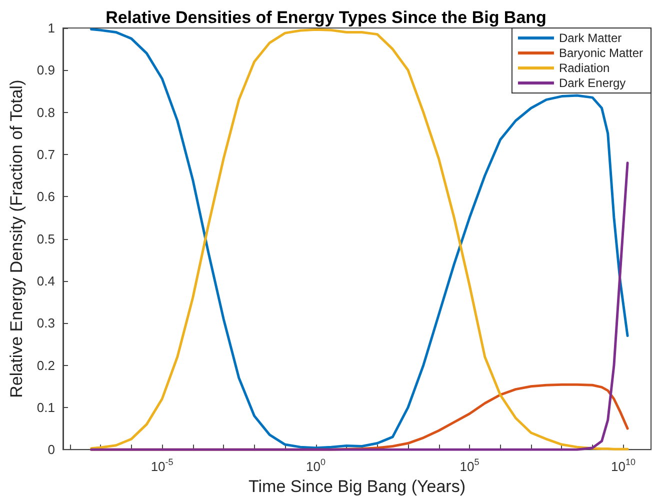  What do you see at coordinates (45, 407) in the screenshot?
I see `y-tick-label: 0.1` at bounding box center [45, 407].